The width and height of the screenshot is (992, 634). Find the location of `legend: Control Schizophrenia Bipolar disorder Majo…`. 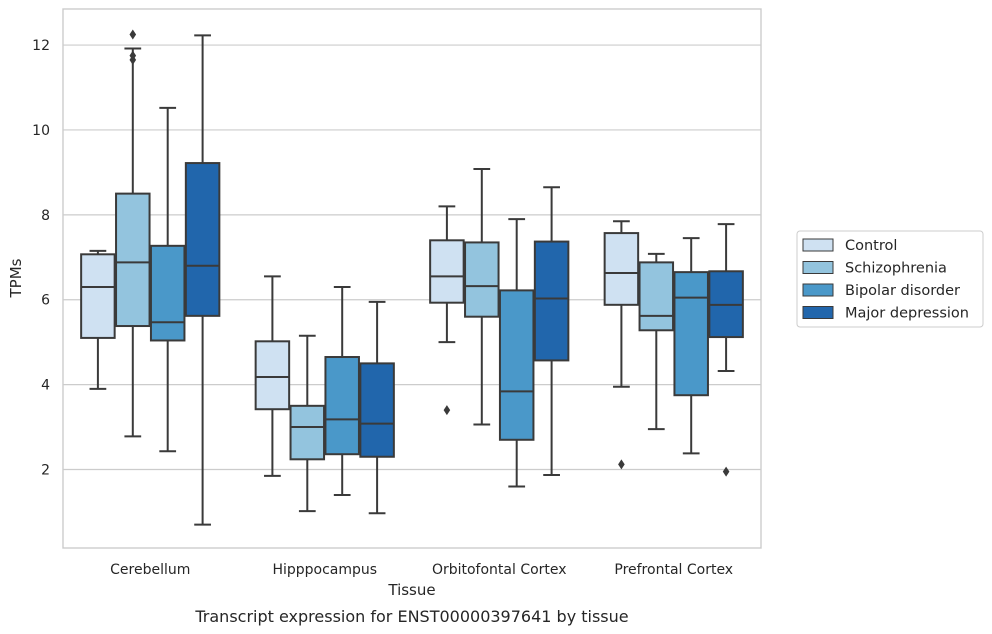

legend: Control Schizophrenia Bipolar disorder Majo… is located at coordinates (890, 279).